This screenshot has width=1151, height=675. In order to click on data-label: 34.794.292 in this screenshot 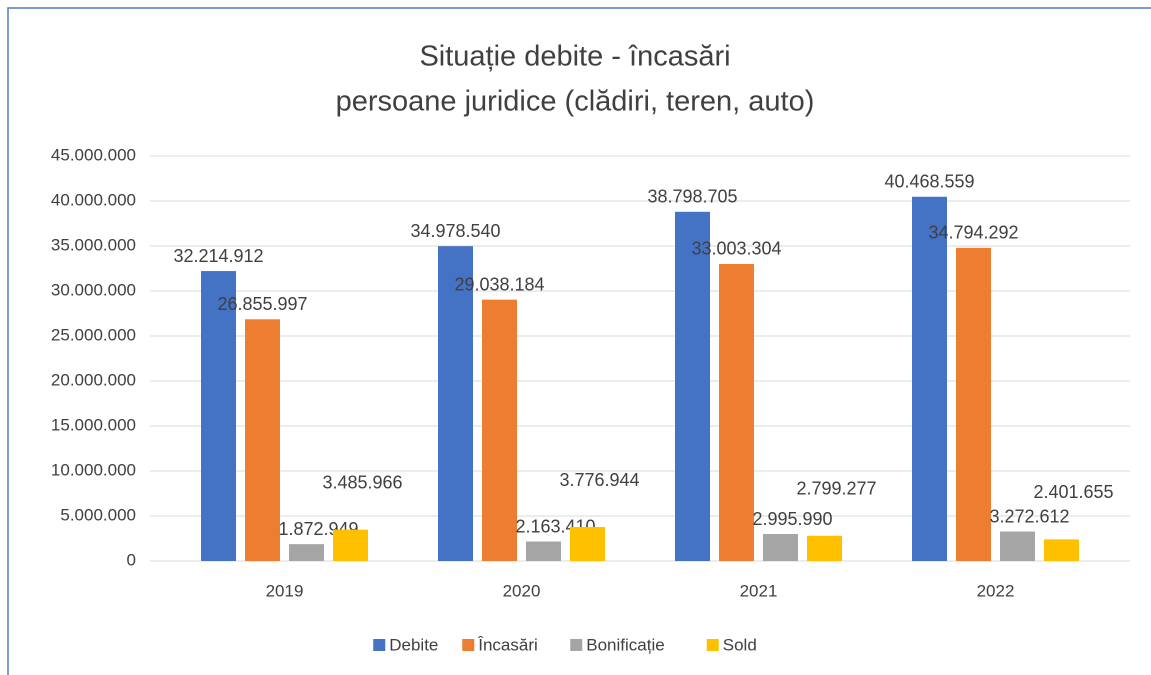, I will do `click(973, 233)`.